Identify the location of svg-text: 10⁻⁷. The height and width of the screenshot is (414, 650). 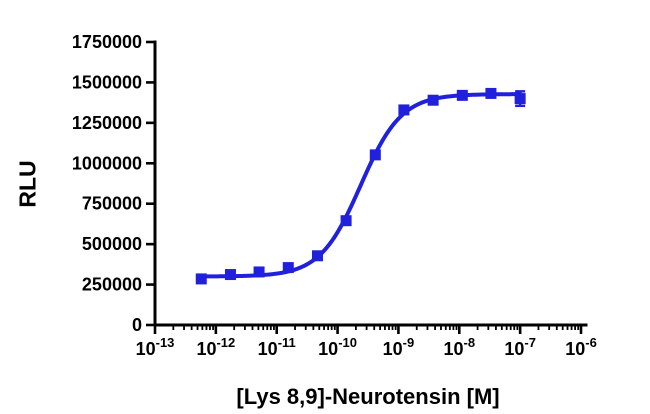
(520, 347).